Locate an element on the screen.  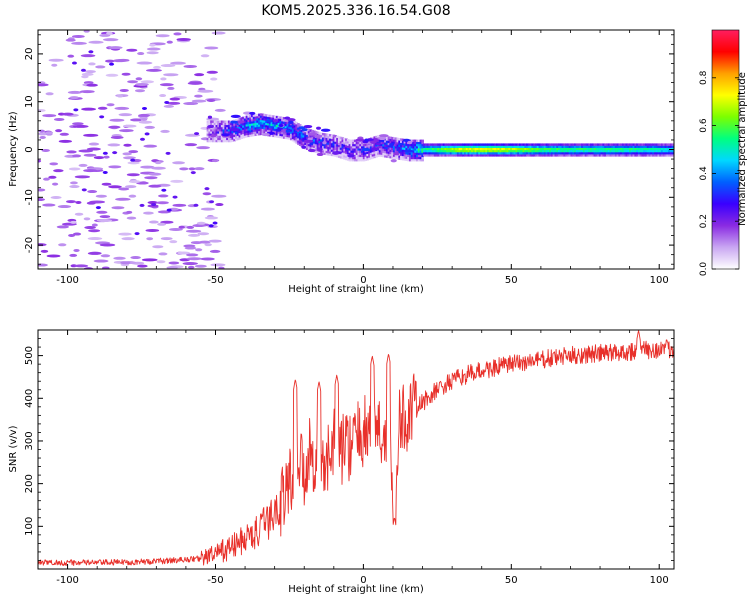
colorbar-tick-label: 0.2 is located at coordinates (704, 221).